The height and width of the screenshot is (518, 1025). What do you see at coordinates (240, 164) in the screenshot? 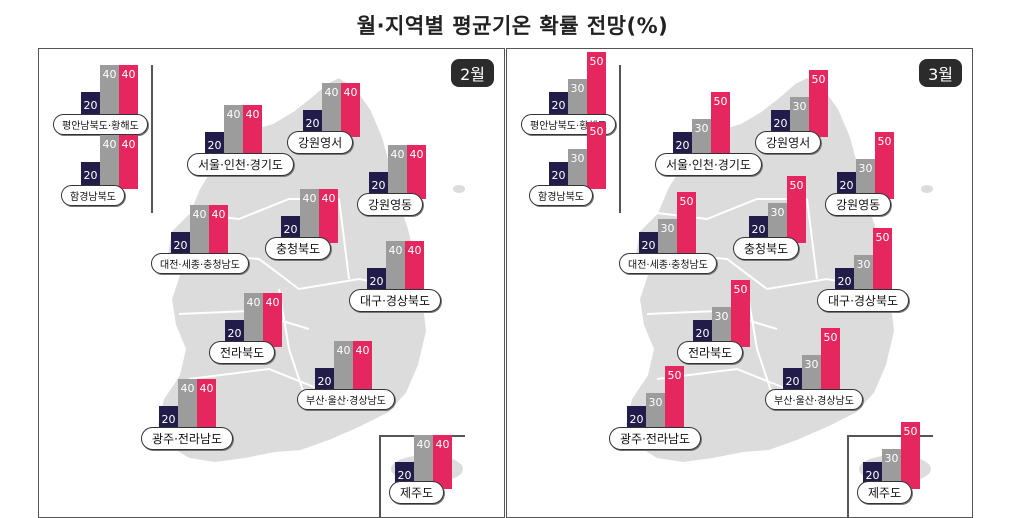
I see `region-label: 서울·인천·경기도` at bounding box center [240, 164].